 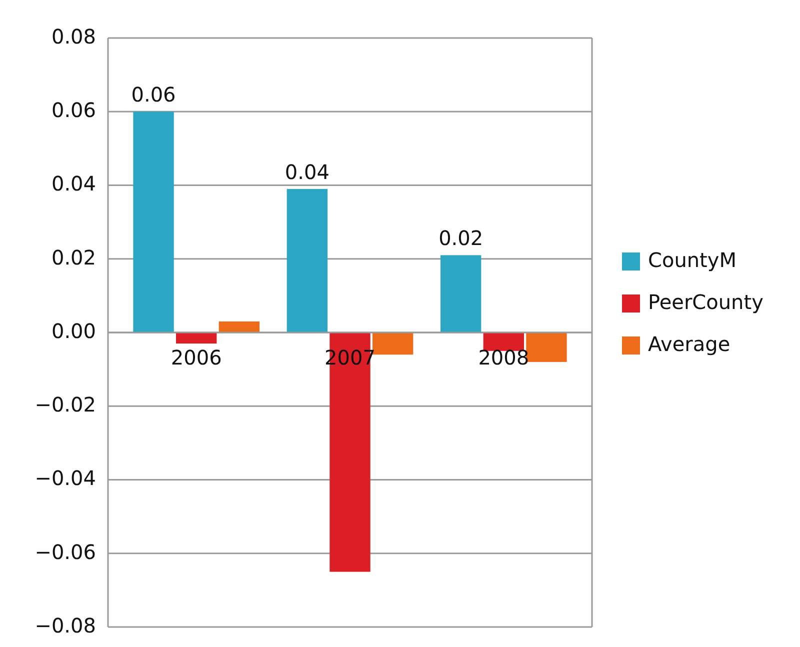 I want to click on y-tick-label: 0.02, so click(x=73, y=257).